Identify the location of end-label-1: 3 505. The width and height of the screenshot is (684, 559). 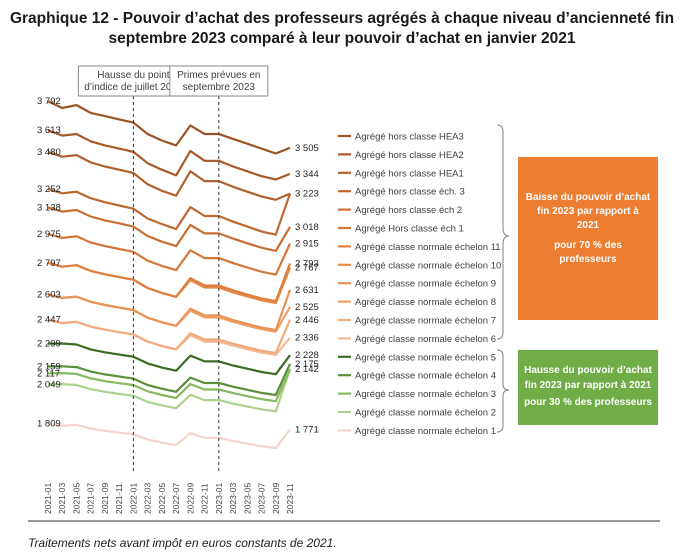
(307, 148).